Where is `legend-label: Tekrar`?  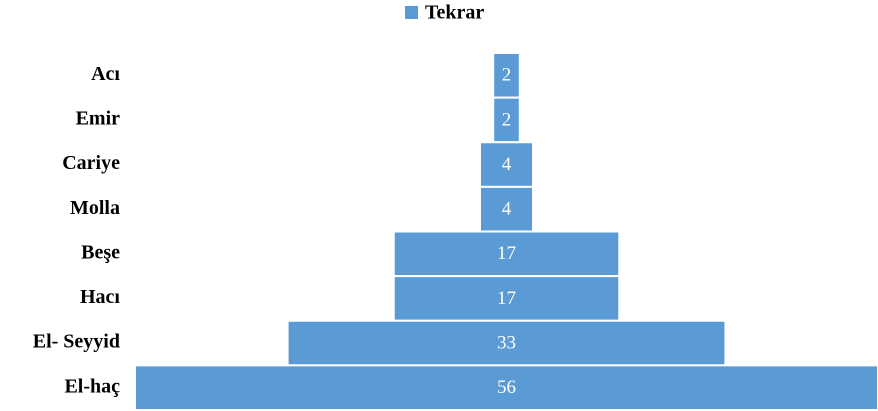 legend-label: Tekrar is located at coordinates (454, 13).